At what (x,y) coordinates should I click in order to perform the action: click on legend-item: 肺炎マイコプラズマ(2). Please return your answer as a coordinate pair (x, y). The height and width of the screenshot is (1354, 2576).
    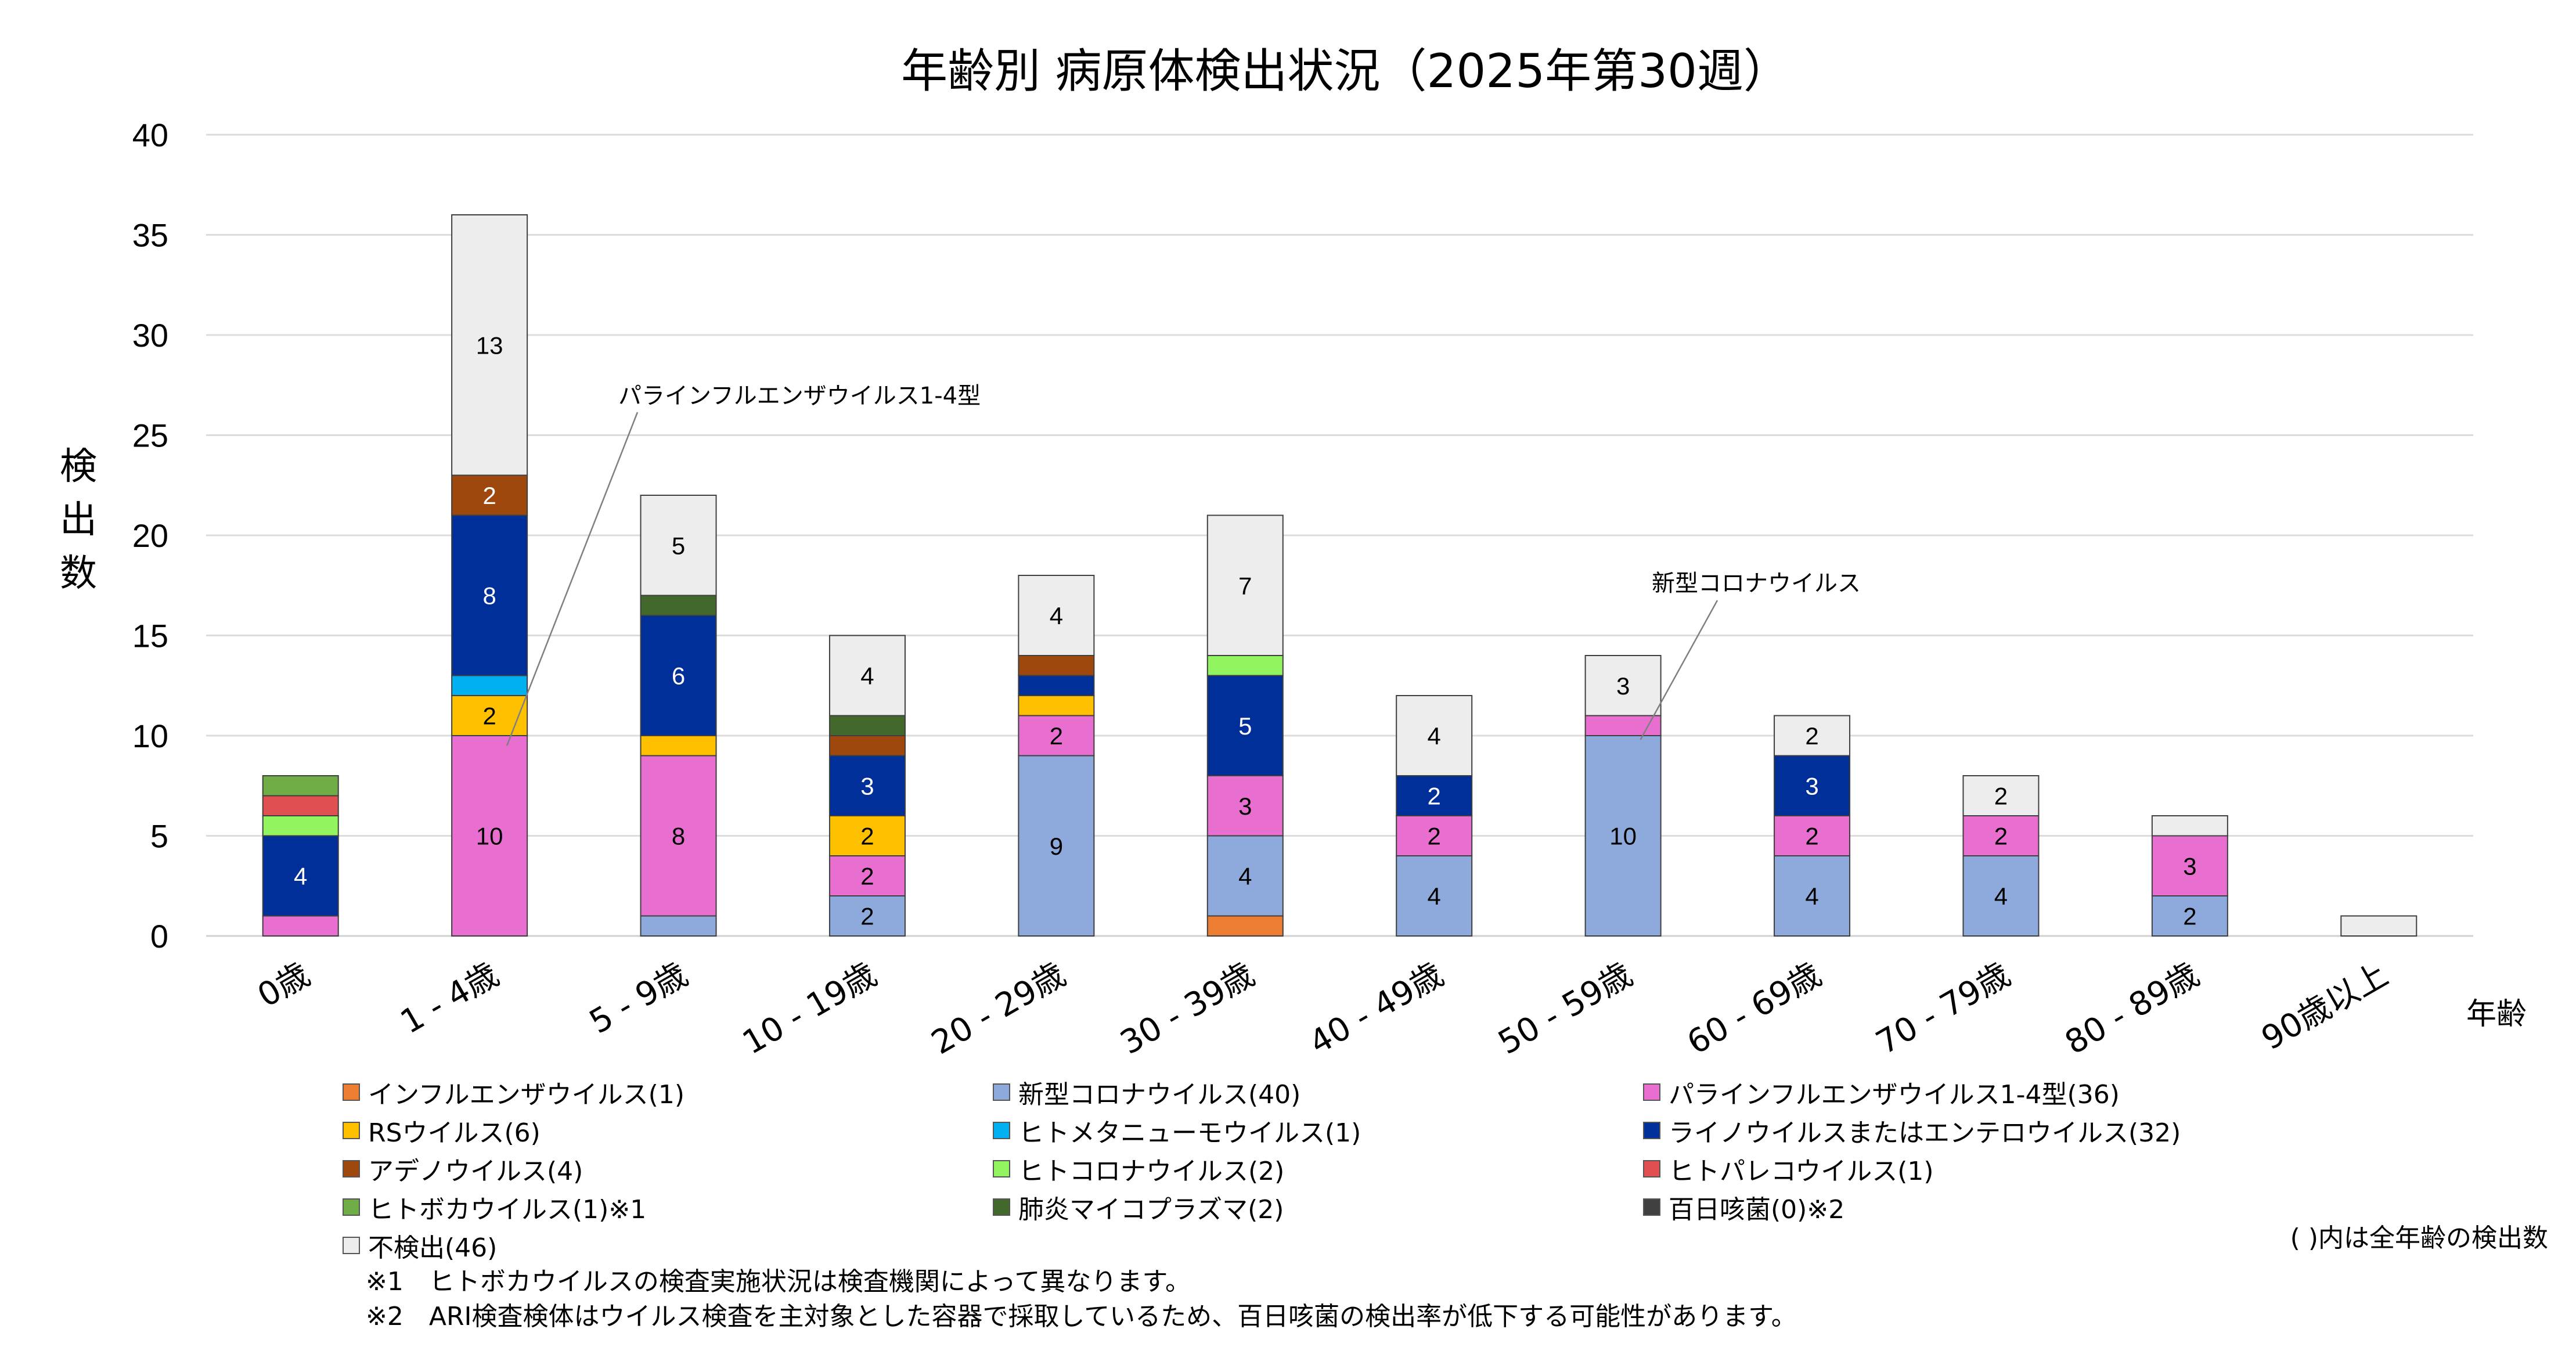
    Looking at the image, I should click on (1318, 1207).